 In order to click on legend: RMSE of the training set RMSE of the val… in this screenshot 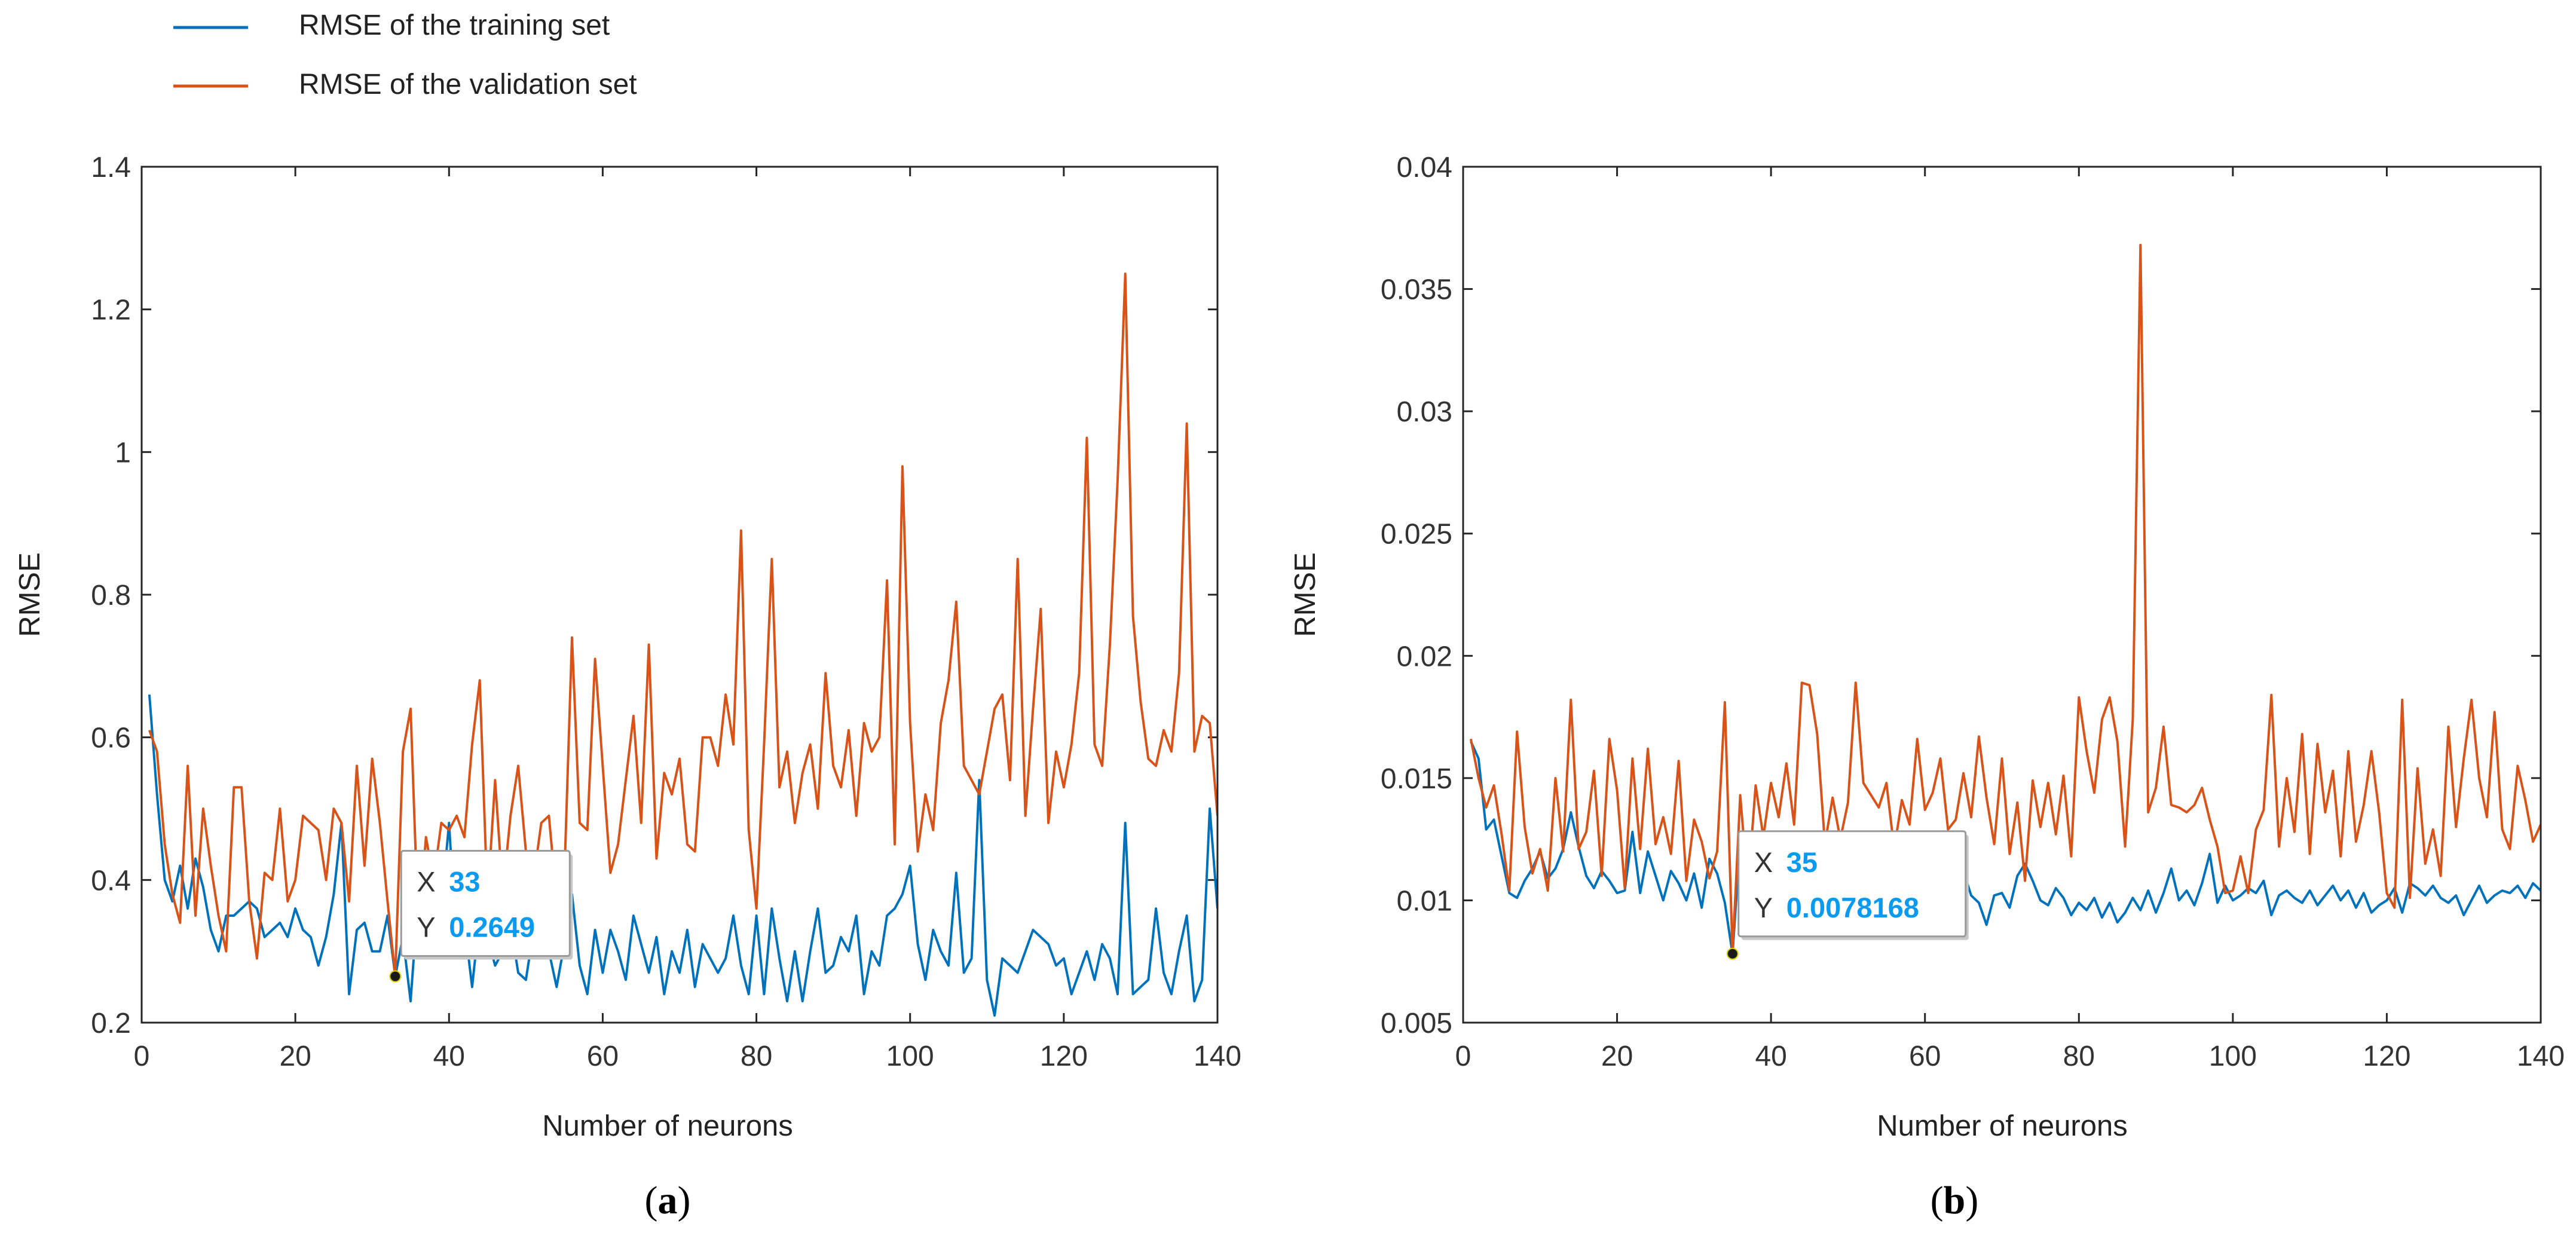, I will do `click(405, 55)`.